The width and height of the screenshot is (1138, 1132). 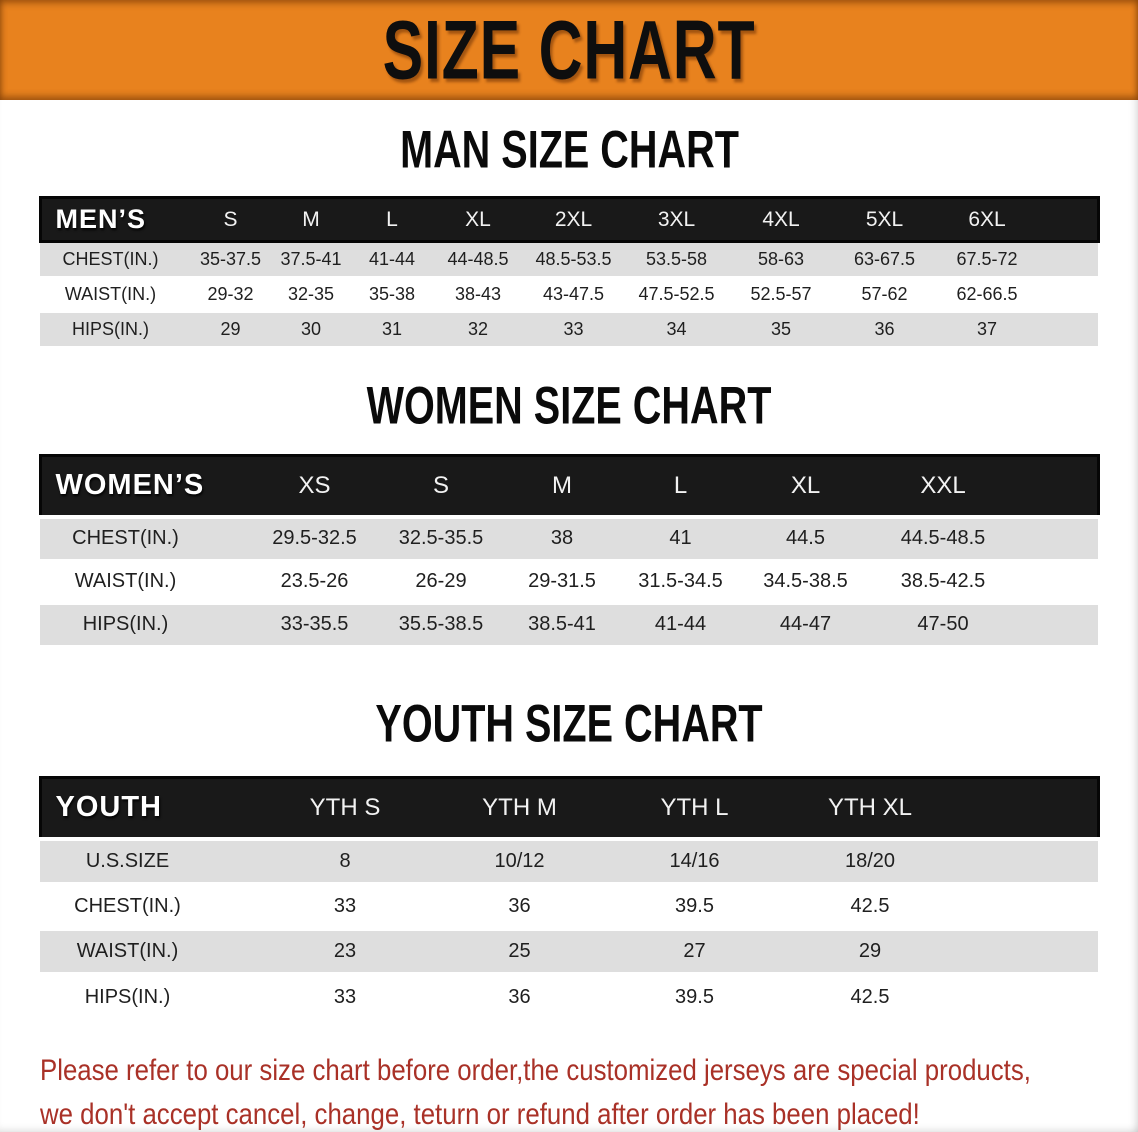 I want to click on size-value-cell: 57-62, so click(x=884, y=293).